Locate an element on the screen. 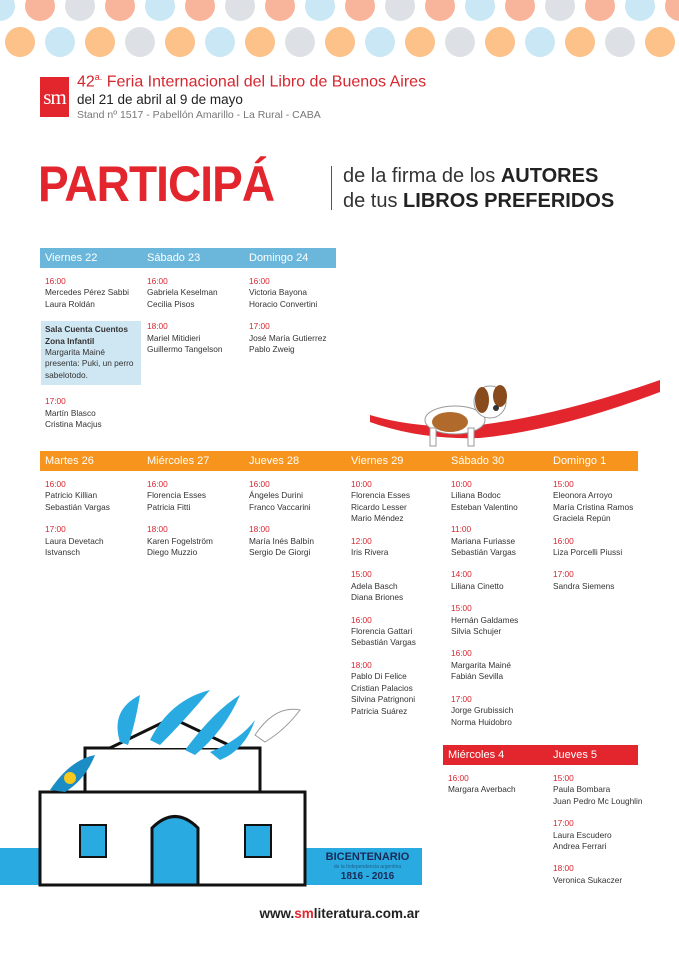 The height and width of the screenshot is (960, 679). headline-line-2: de tus LIBROS PREFERIDOS is located at coordinates (478, 201).